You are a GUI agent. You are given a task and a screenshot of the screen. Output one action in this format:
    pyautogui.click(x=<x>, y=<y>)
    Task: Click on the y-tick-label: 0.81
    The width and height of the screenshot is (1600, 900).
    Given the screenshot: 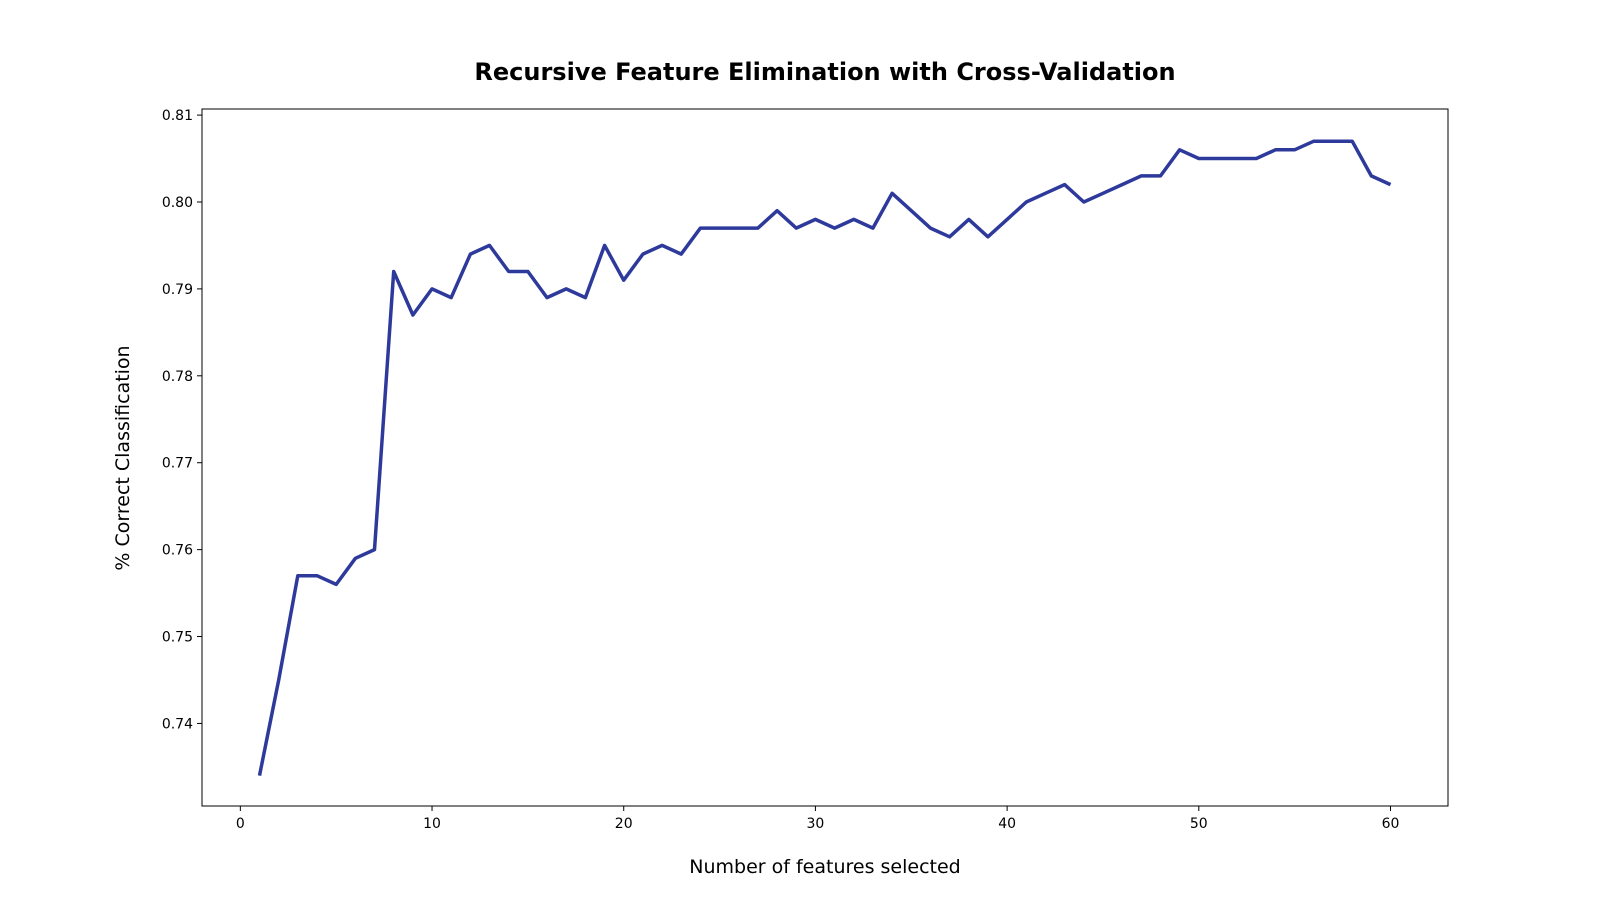 What is the action you would take?
    pyautogui.click(x=177, y=116)
    